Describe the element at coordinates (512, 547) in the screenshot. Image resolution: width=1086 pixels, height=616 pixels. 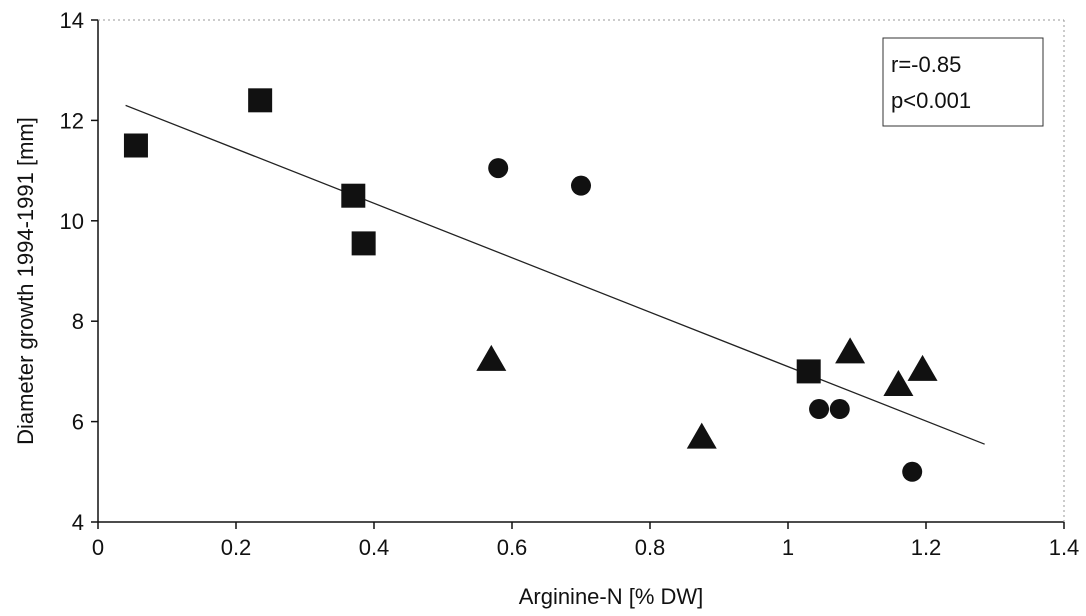
I see `x-tick-label: 0.6` at that location.